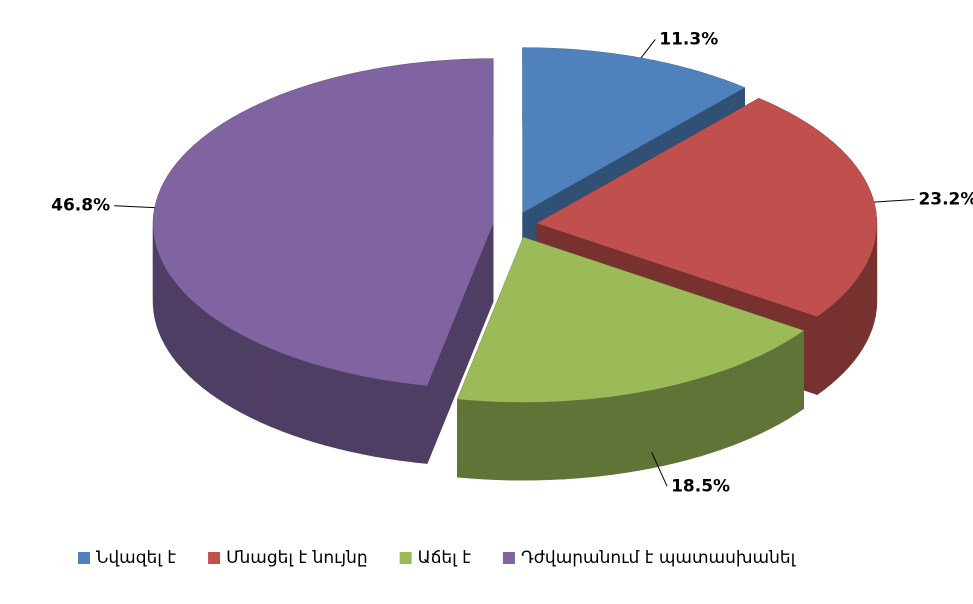  Describe the element at coordinates (688, 39) in the screenshot. I see `value-label: 11.3%` at that location.